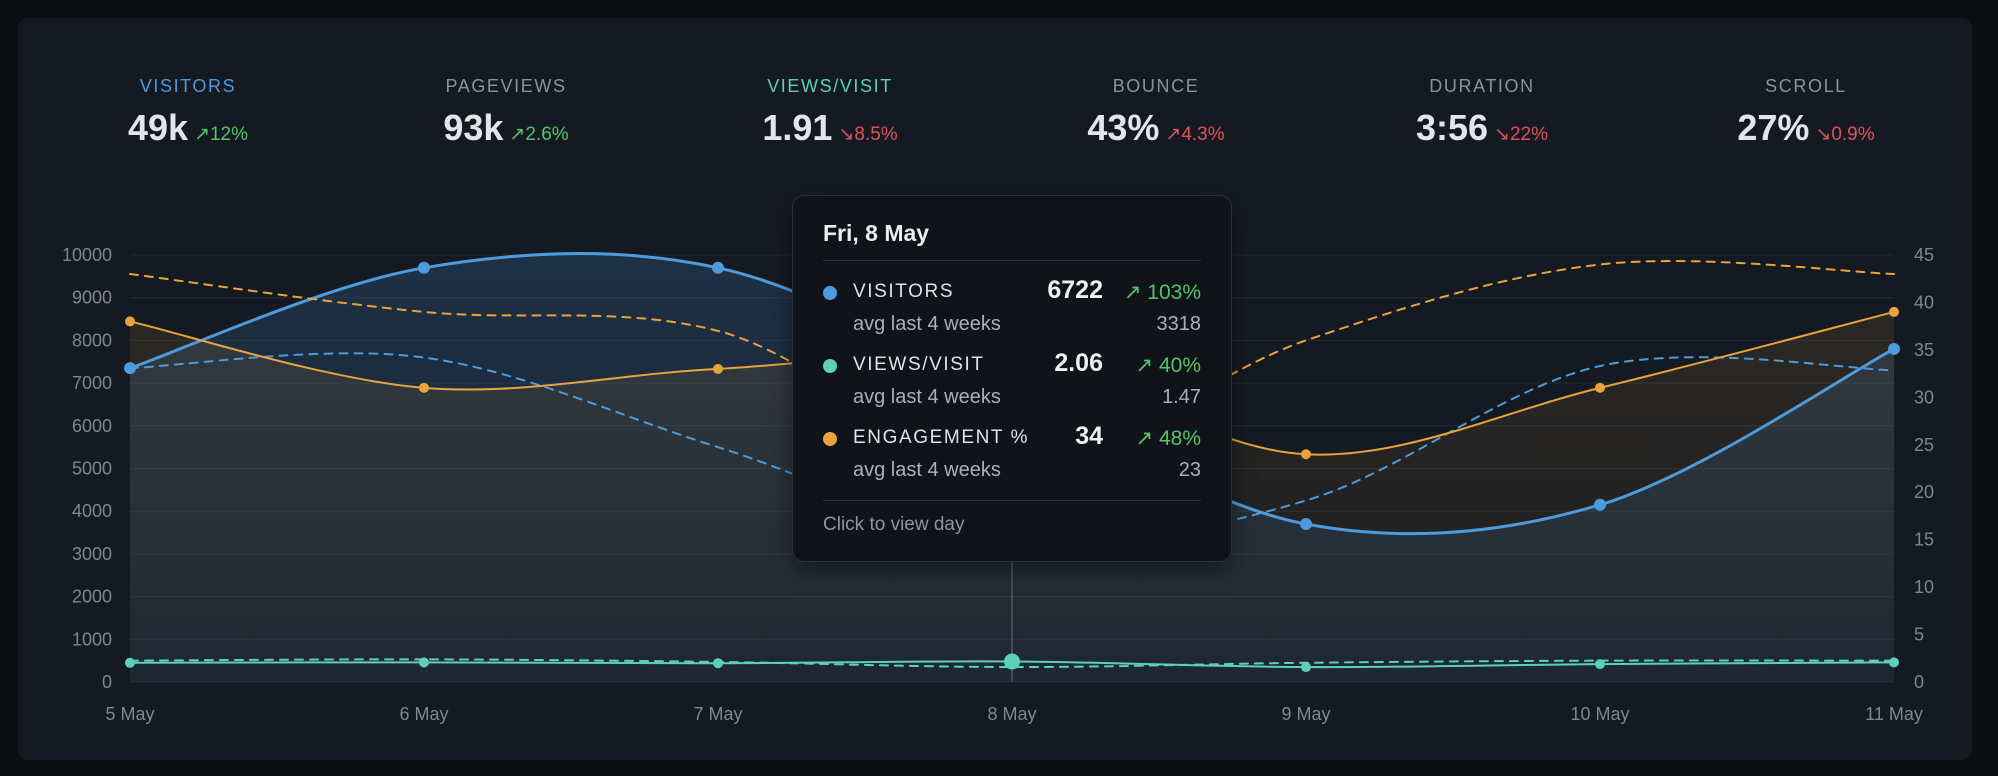 The image size is (1998, 776). What do you see at coordinates (92, 469) in the screenshot?
I see `y-tick-label-left: 5000` at bounding box center [92, 469].